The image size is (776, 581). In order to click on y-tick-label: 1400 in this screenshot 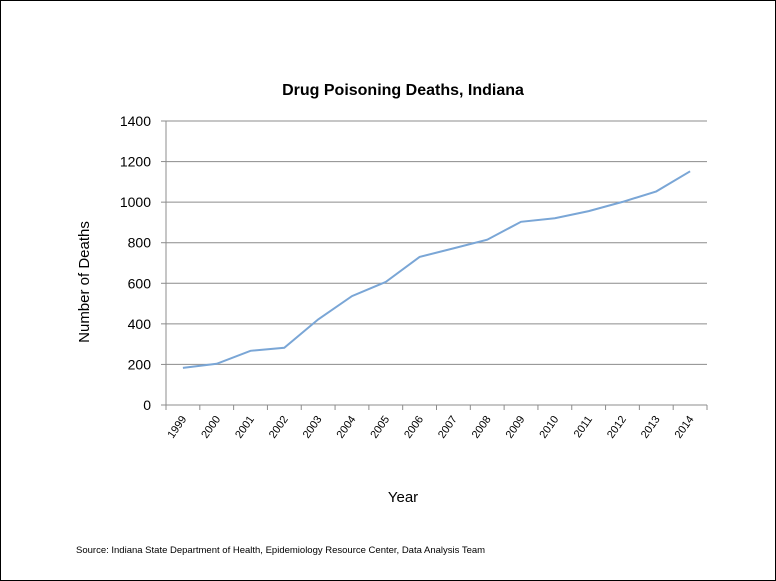, I will do `click(135, 121)`.